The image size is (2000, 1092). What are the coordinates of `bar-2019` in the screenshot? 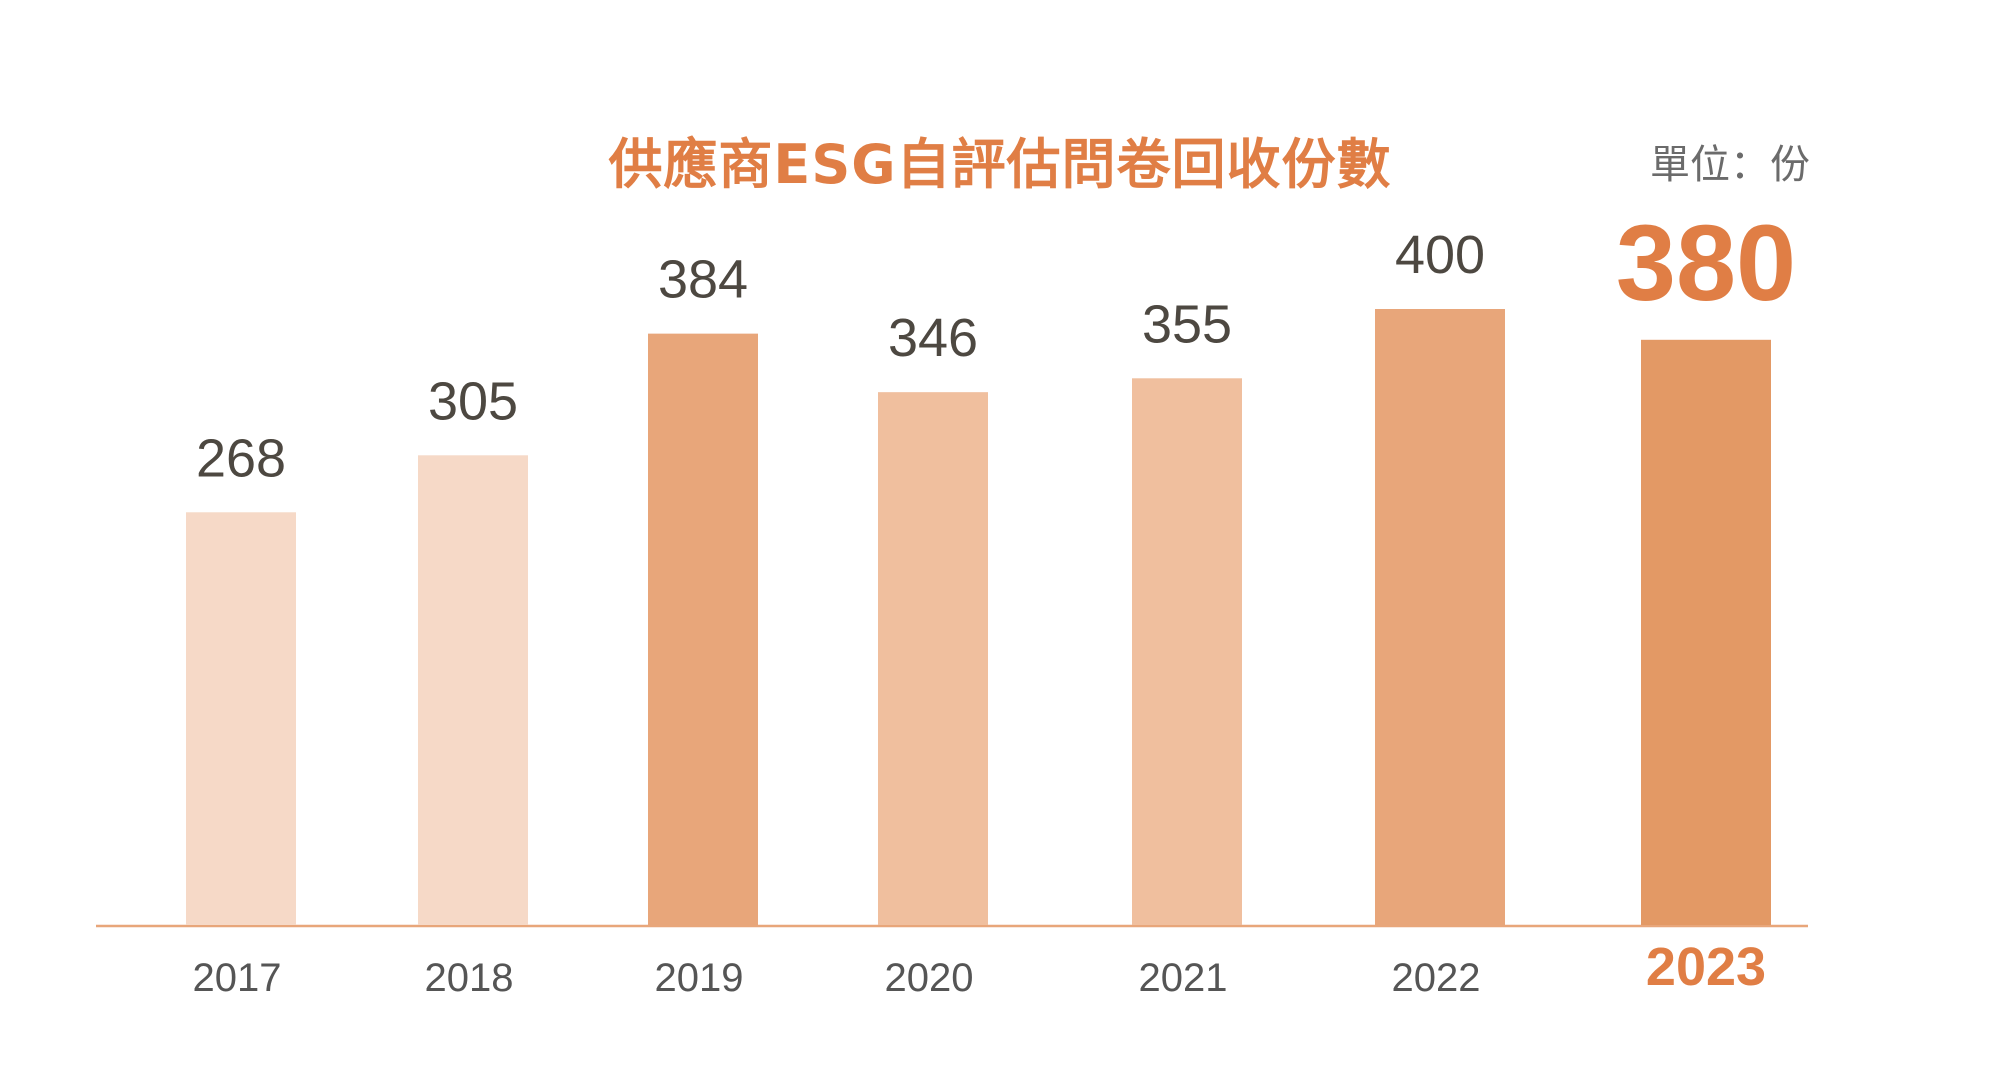 It's located at (703, 629).